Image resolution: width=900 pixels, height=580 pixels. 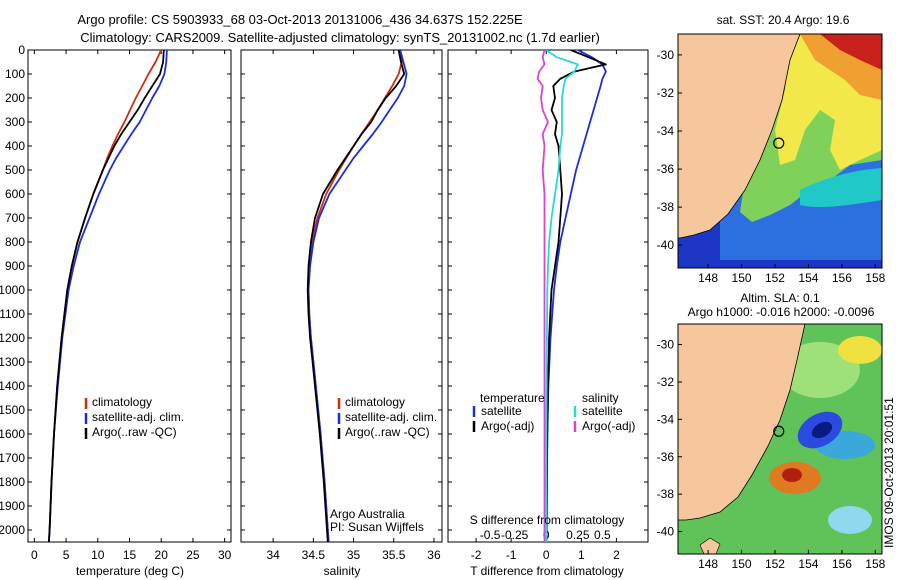 I want to click on sla-map-title: Altim. SLA: 0.1, so click(x=780, y=298).